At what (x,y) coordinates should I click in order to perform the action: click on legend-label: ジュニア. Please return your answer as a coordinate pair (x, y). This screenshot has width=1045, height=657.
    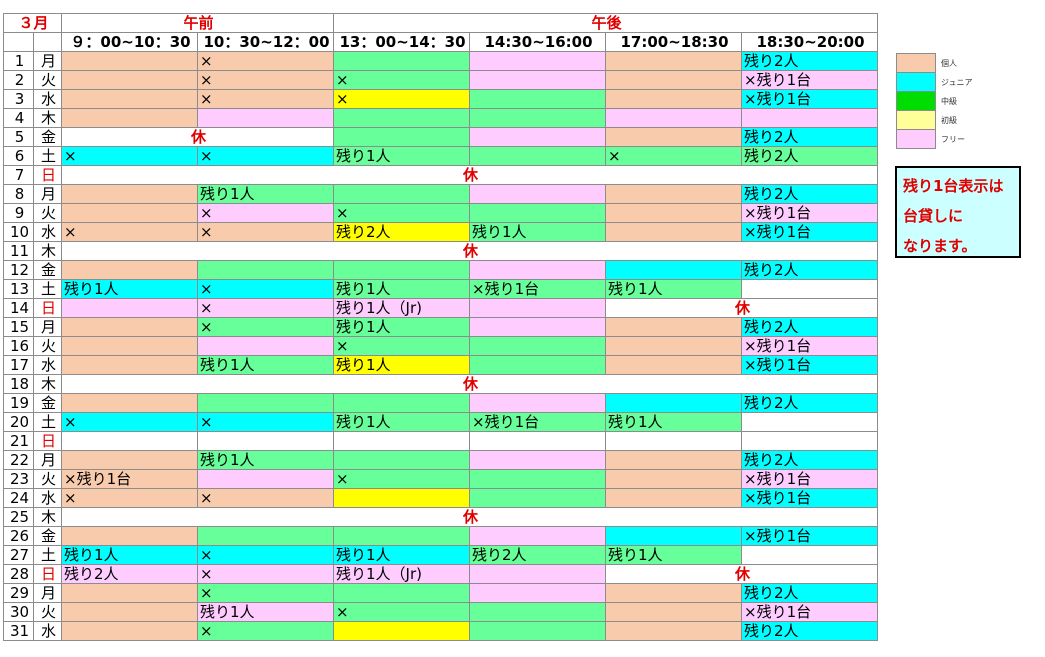
    Looking at the image, I should click on (957, 82).